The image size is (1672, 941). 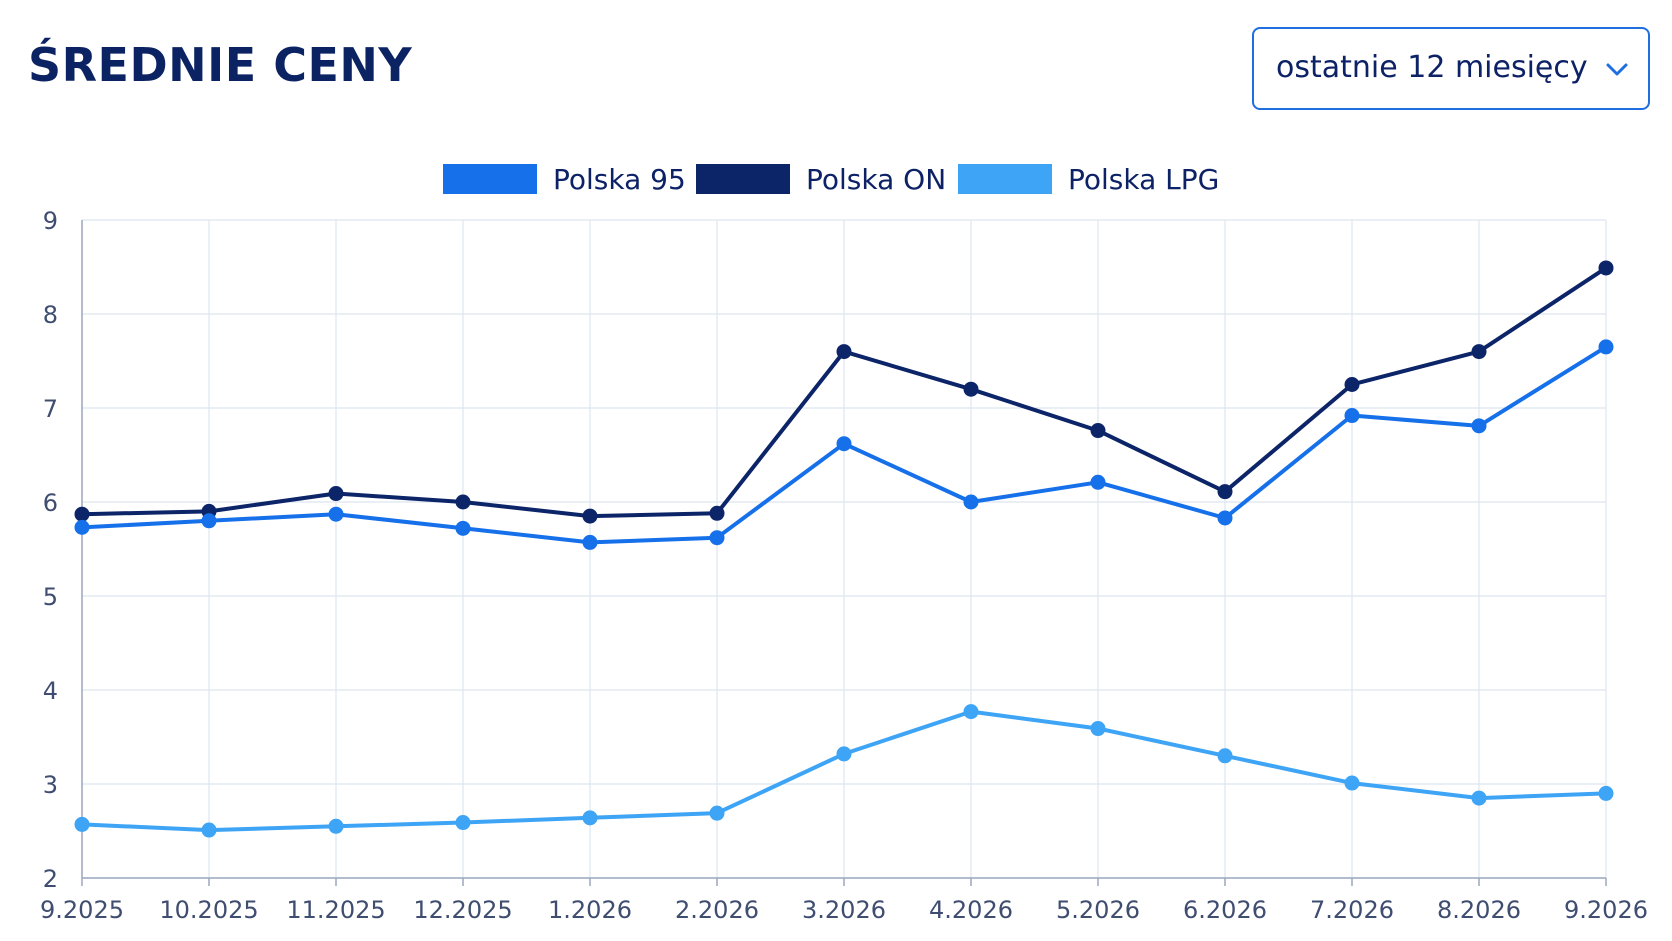 I want to click on y-tick-label: 8, so click(x=50, y=315).